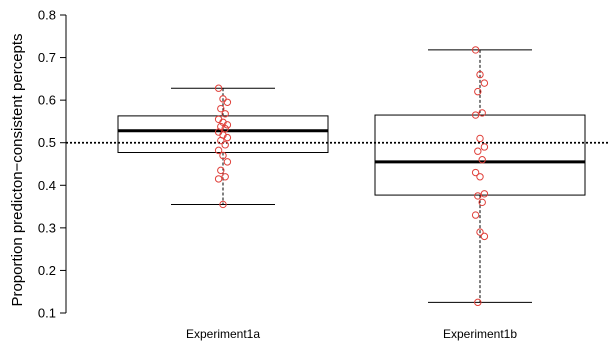 Image resolution: width=612 pixels, height=347 pixels. What do you see at coordinates (480, 334) in the screenshot?
I see `x-category-label: Experiment1b` at bounding box center [480, 334].